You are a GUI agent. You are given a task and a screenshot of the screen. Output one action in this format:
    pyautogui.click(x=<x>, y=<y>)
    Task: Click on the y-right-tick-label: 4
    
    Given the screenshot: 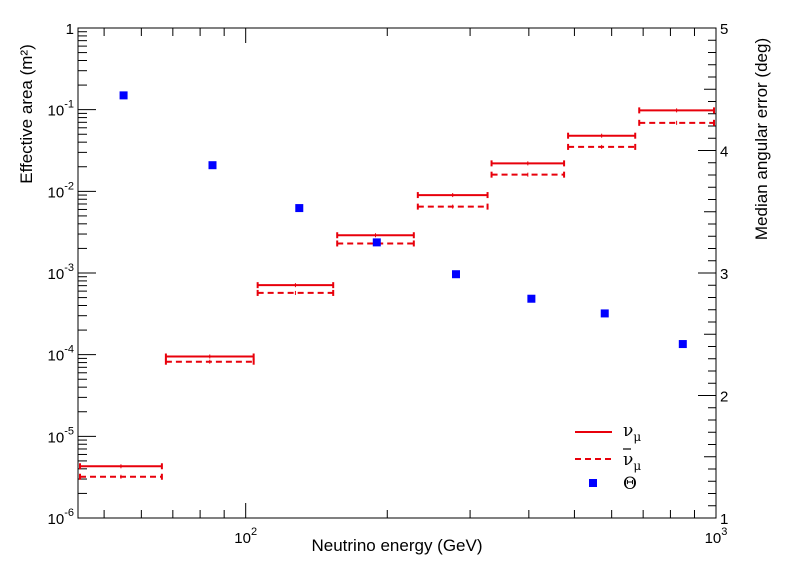 What is the action you would take?
    pyautogui.click(x=724, y=152)
    